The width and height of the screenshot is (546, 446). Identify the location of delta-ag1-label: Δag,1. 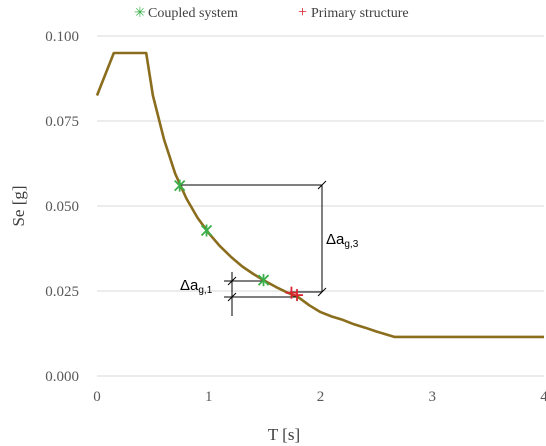
(196, 286).